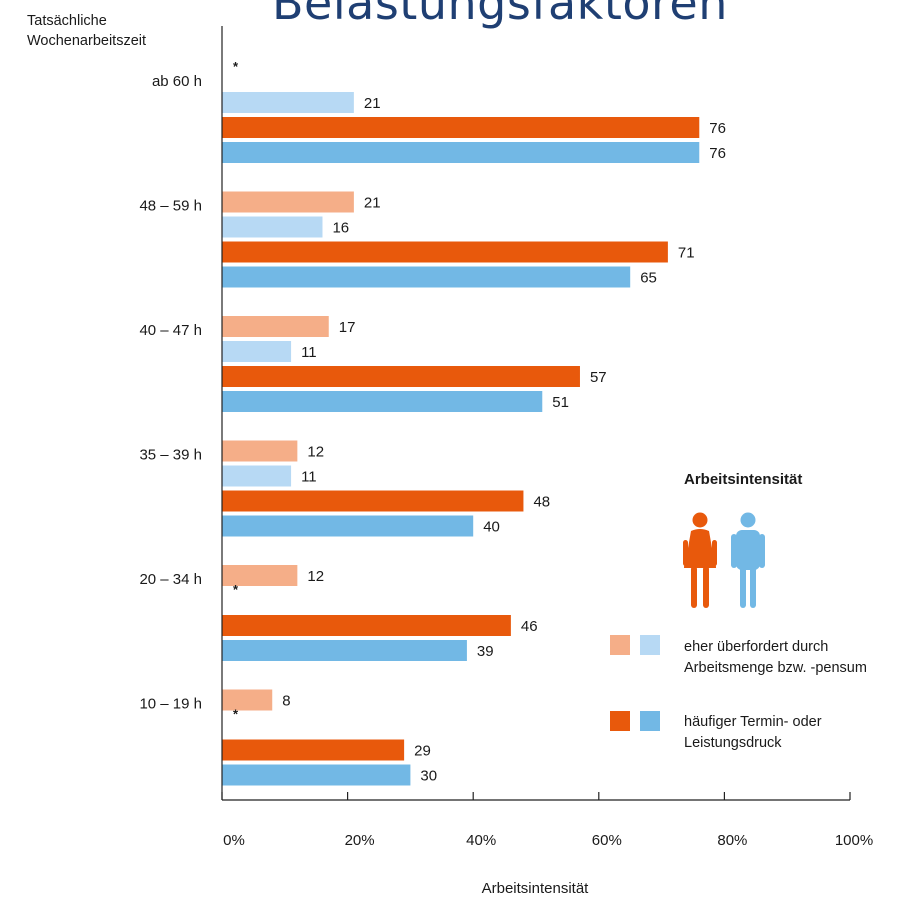  I want to click on data-label: 16, so click(340, 228).